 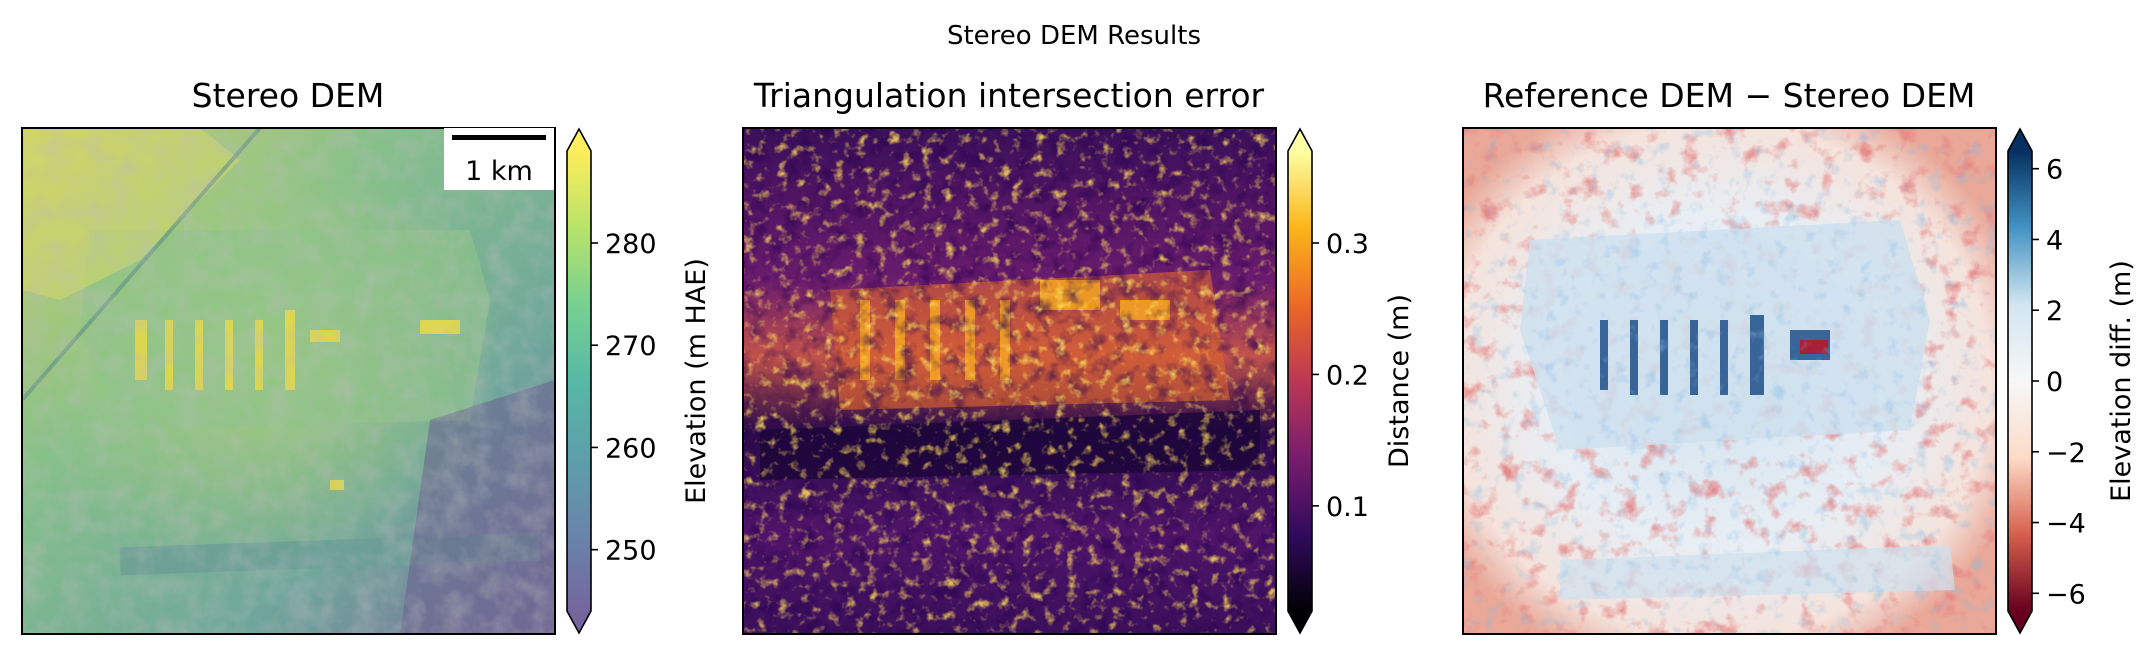 What do you see at coordinates (2072, 381) in the screenshot?
I see `colorbar-elevation-diff: −6 −4 −2 0 2 4 6 Elevation diff. (m)` at bounding box center [2072, 381].